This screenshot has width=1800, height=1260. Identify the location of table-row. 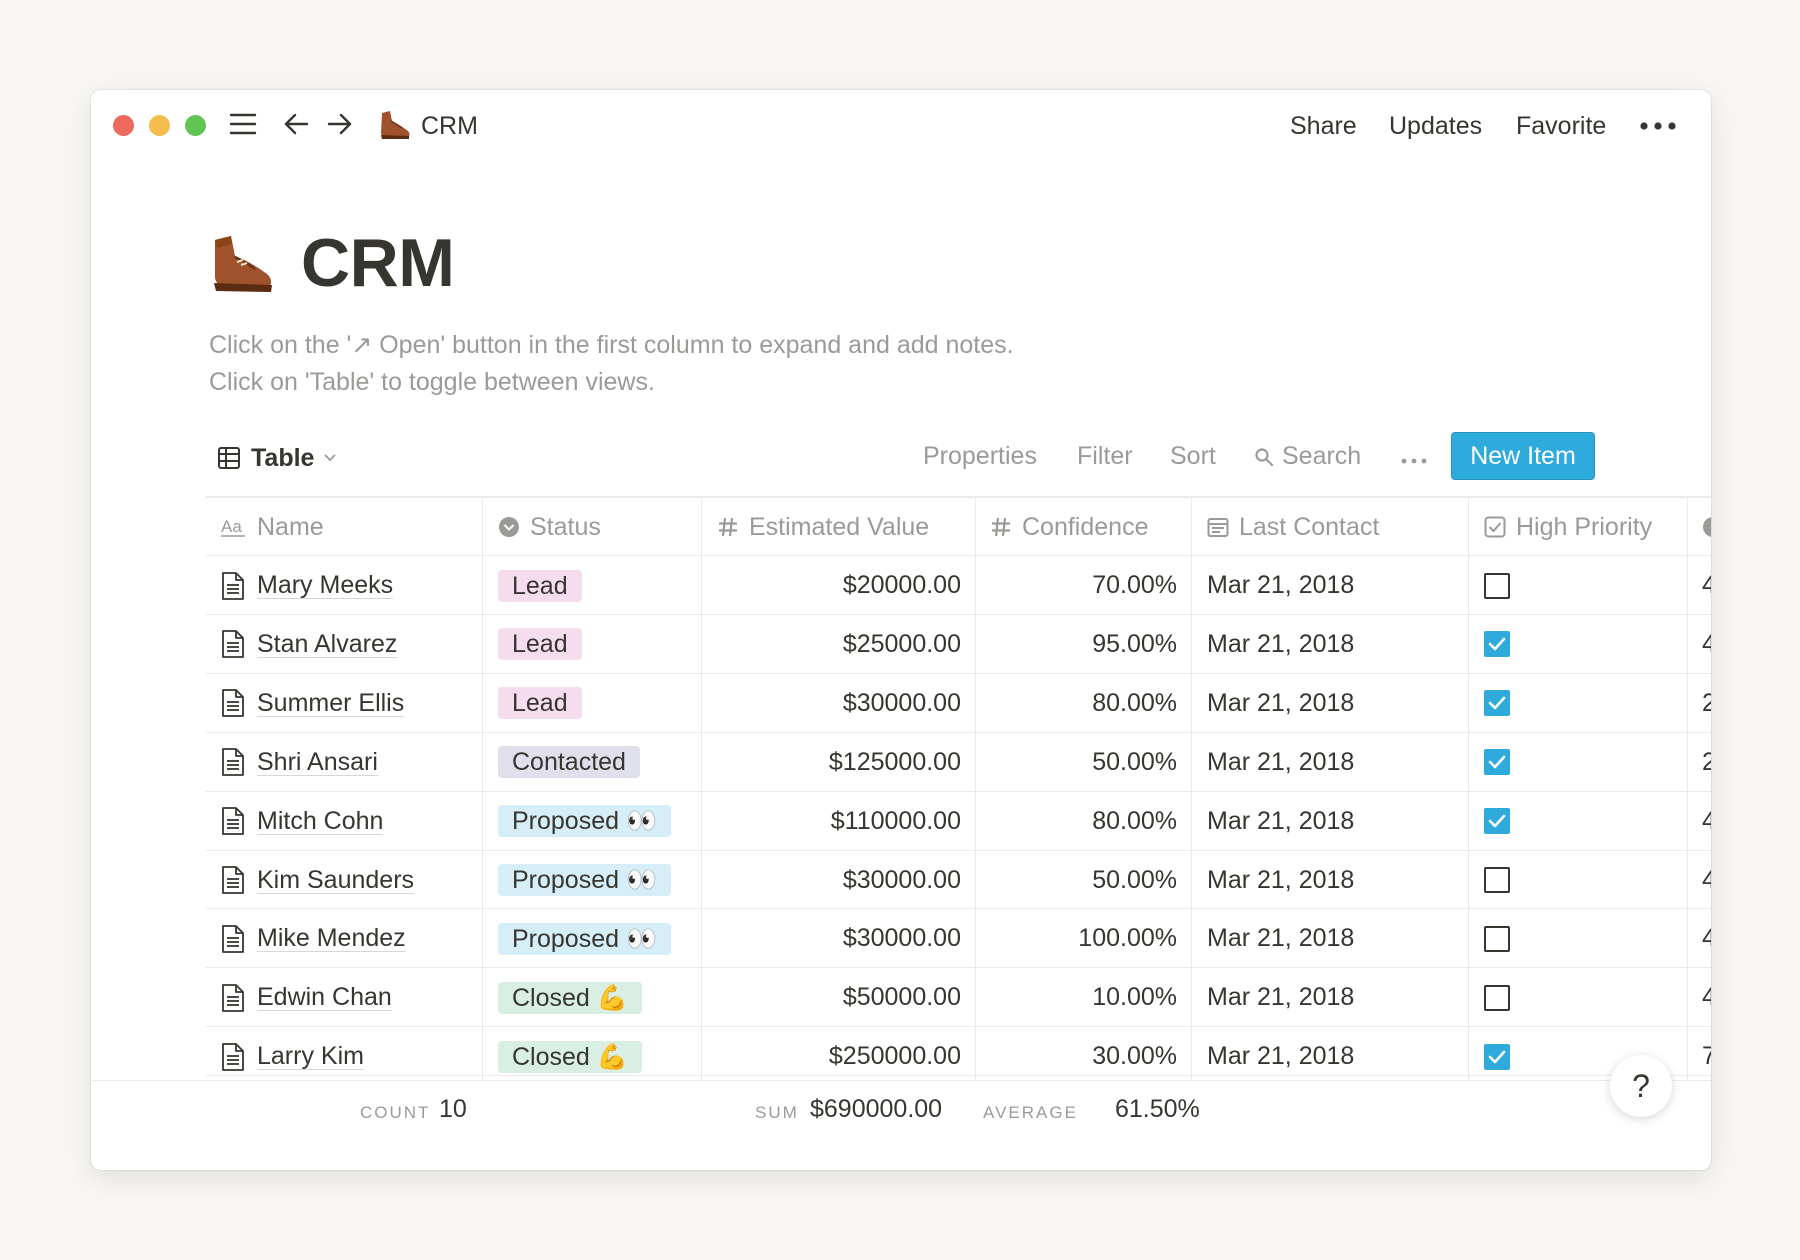
(958, 1077).